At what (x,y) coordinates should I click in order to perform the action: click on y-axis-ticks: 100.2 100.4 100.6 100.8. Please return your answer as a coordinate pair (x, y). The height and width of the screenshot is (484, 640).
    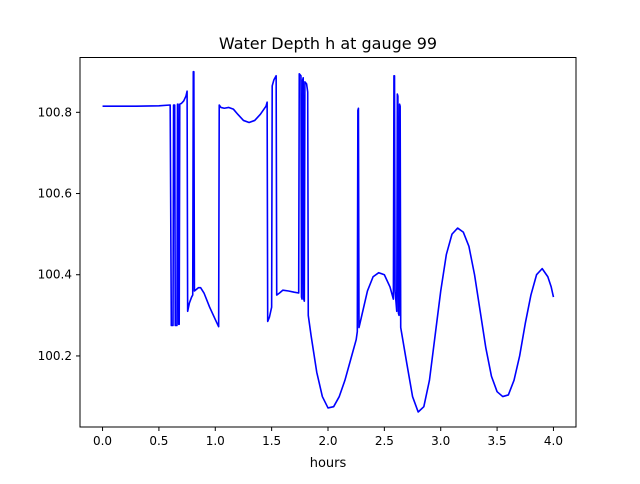
    Looking at the image, I should click on (59, 234).